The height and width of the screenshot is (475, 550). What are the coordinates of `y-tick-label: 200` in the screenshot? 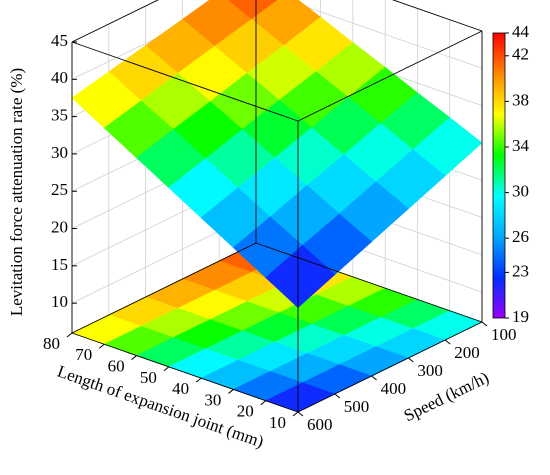 It's located at (467, 352).